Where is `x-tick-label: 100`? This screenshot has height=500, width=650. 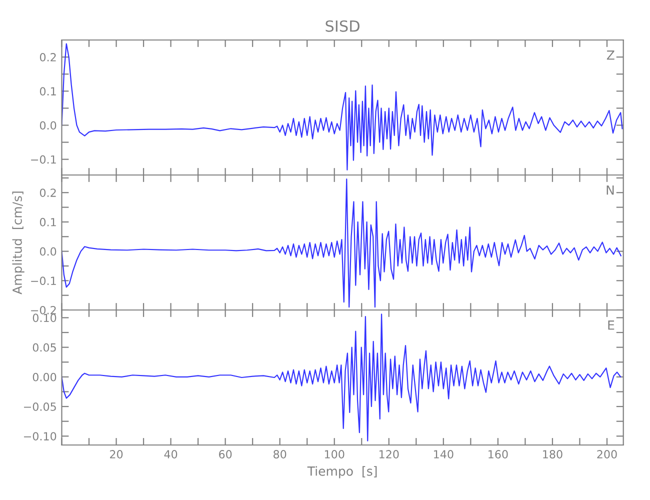 x-tick-label: 100 is located at coordinates (334, 454).